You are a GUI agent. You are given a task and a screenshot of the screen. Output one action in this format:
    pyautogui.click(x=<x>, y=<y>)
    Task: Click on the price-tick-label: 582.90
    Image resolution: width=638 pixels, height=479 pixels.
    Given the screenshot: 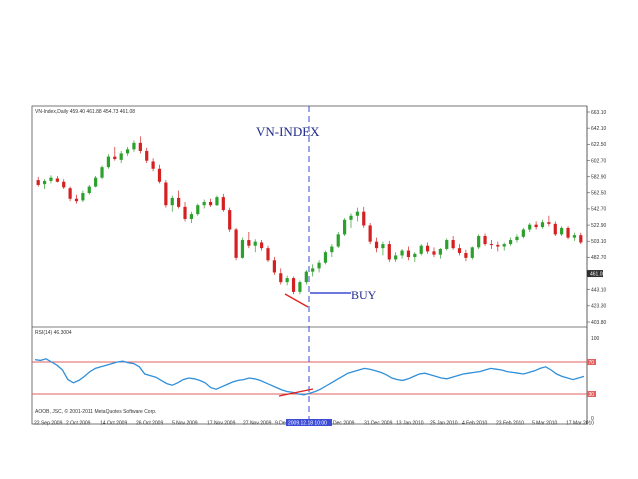 What is the action you would take?
    pyautogui.click(x=599, y=177)
    